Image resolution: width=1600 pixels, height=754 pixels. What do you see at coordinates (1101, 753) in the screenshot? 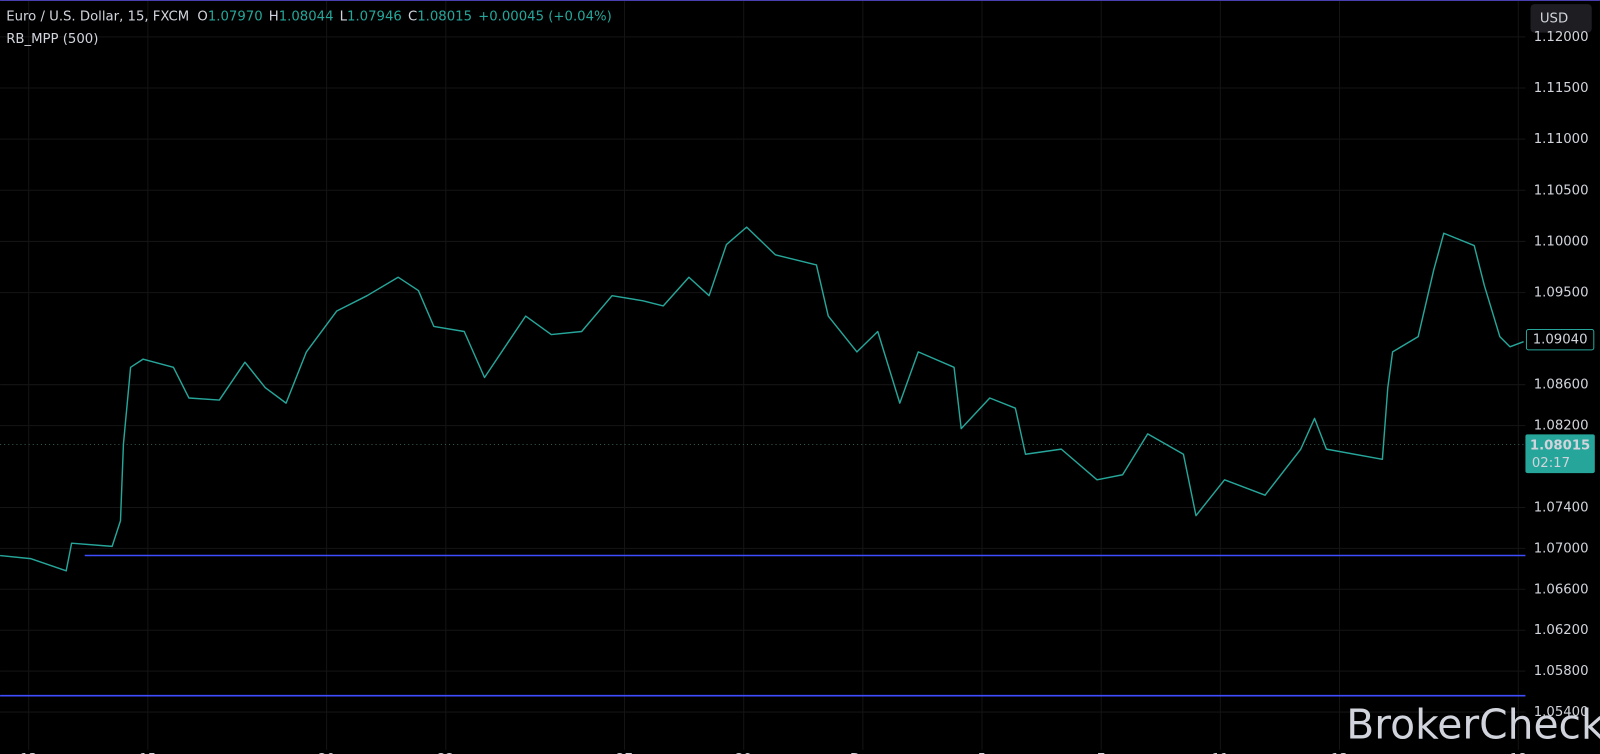
I see `x-tick-label: 7` at bounding box center [1101, 753].